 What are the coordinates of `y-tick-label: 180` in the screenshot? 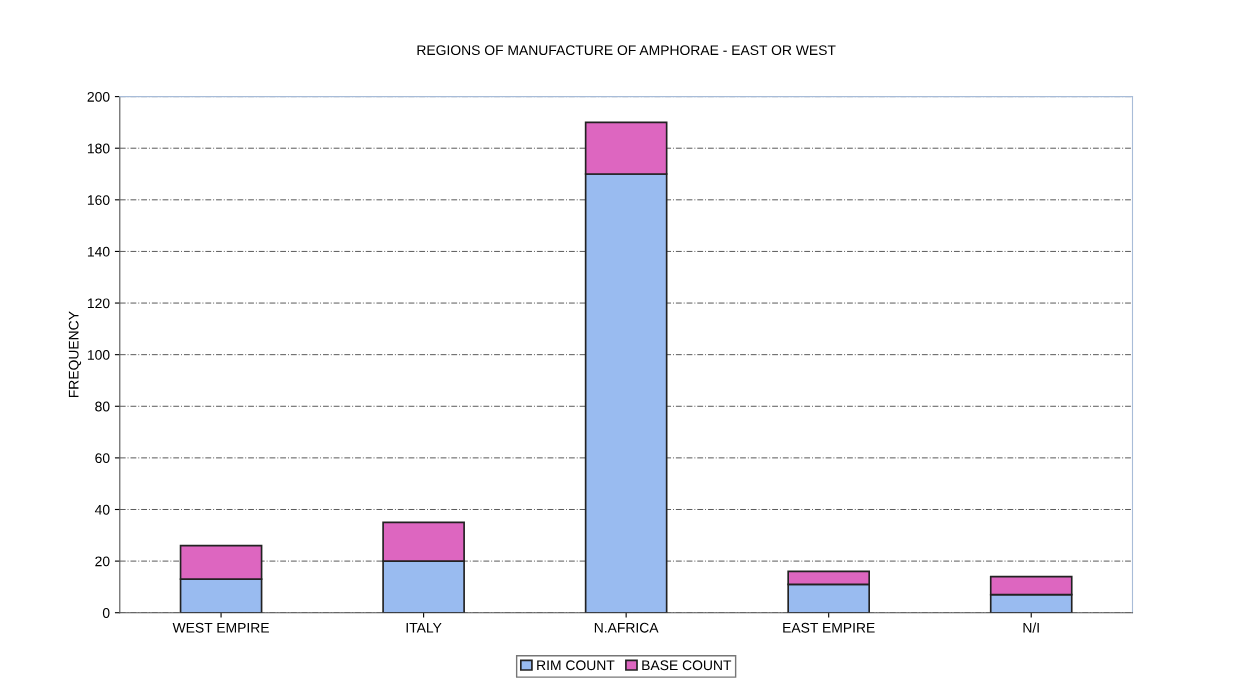 It's located at (98, 148).